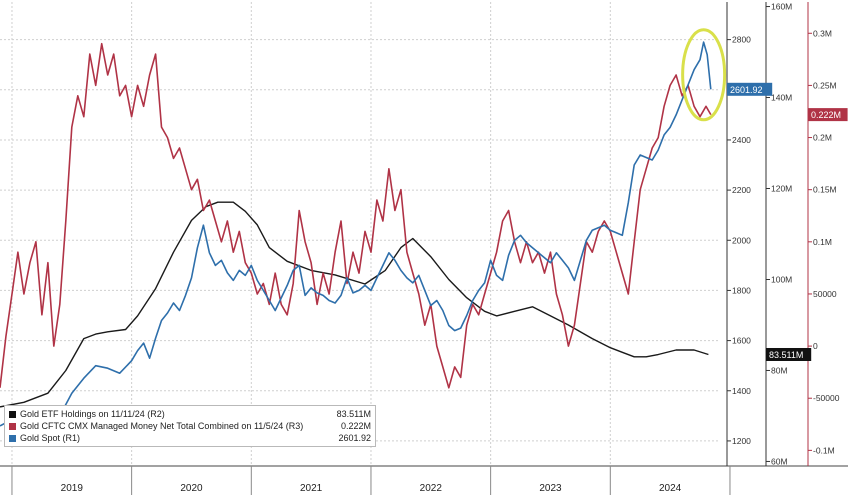 The image size is (848, 500). Describe the element at coordinates (822, 138) in the screenshot. I see `y-tick-label: 0.2M` at that location.